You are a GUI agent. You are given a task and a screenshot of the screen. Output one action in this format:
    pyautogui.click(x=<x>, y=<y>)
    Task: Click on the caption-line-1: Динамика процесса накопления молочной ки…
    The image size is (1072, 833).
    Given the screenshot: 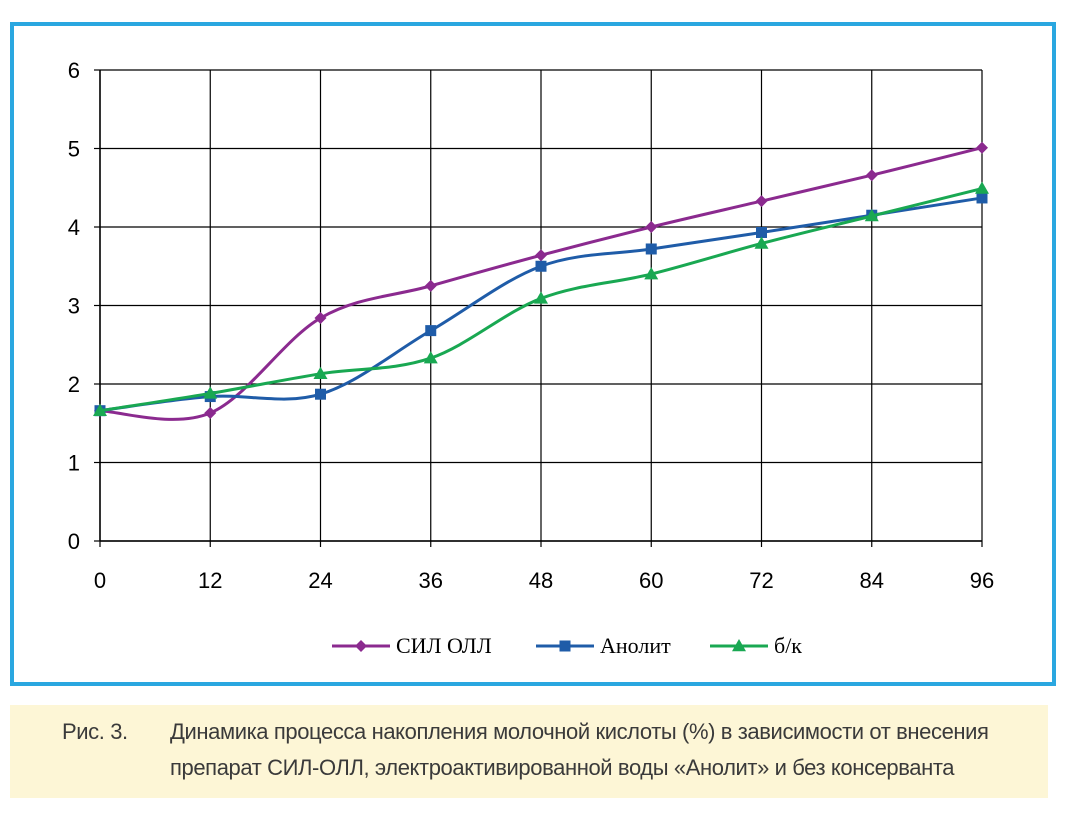 What is the action you would take?
    pyautogui.click(x=579, y=731)
    